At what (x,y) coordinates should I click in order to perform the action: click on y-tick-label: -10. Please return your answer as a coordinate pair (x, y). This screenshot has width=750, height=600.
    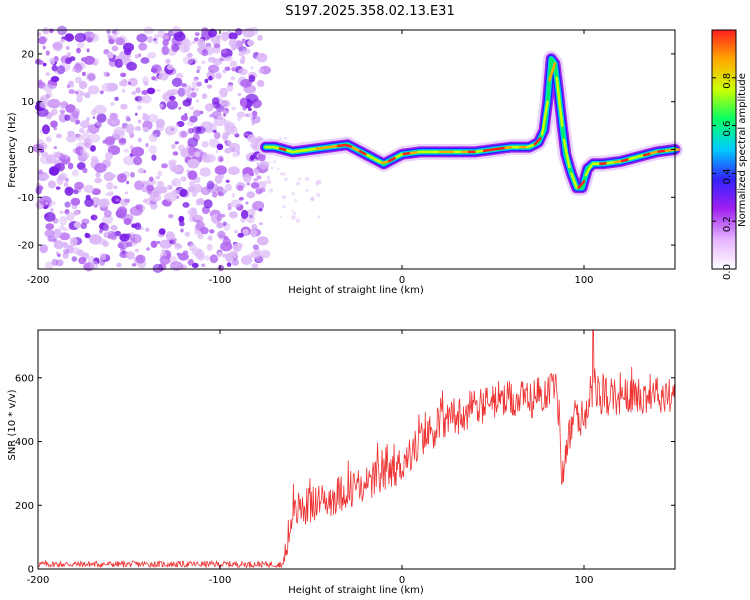
    Looking at the image, I should click on (26, 198).